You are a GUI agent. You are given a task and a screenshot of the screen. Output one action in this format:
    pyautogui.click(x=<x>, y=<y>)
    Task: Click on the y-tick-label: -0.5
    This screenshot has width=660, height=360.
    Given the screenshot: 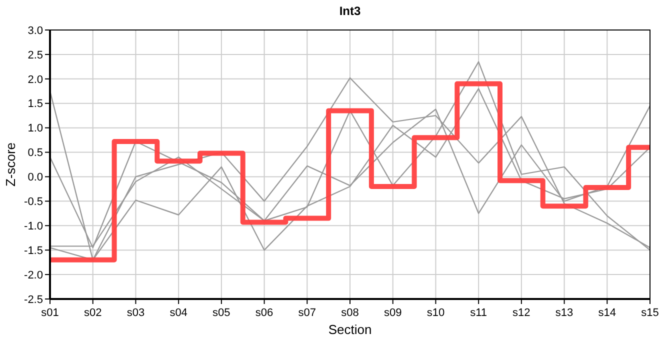 What is the action you would take?
    pyautogui.click(x=33, y=202)
    